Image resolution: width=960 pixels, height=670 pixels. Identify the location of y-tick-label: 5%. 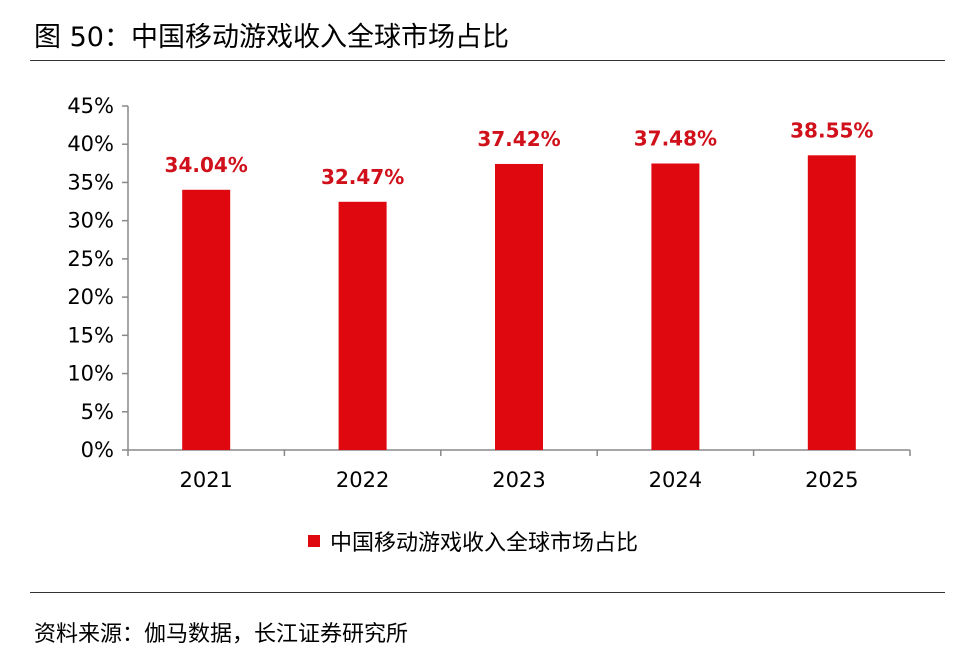
(97, 412).